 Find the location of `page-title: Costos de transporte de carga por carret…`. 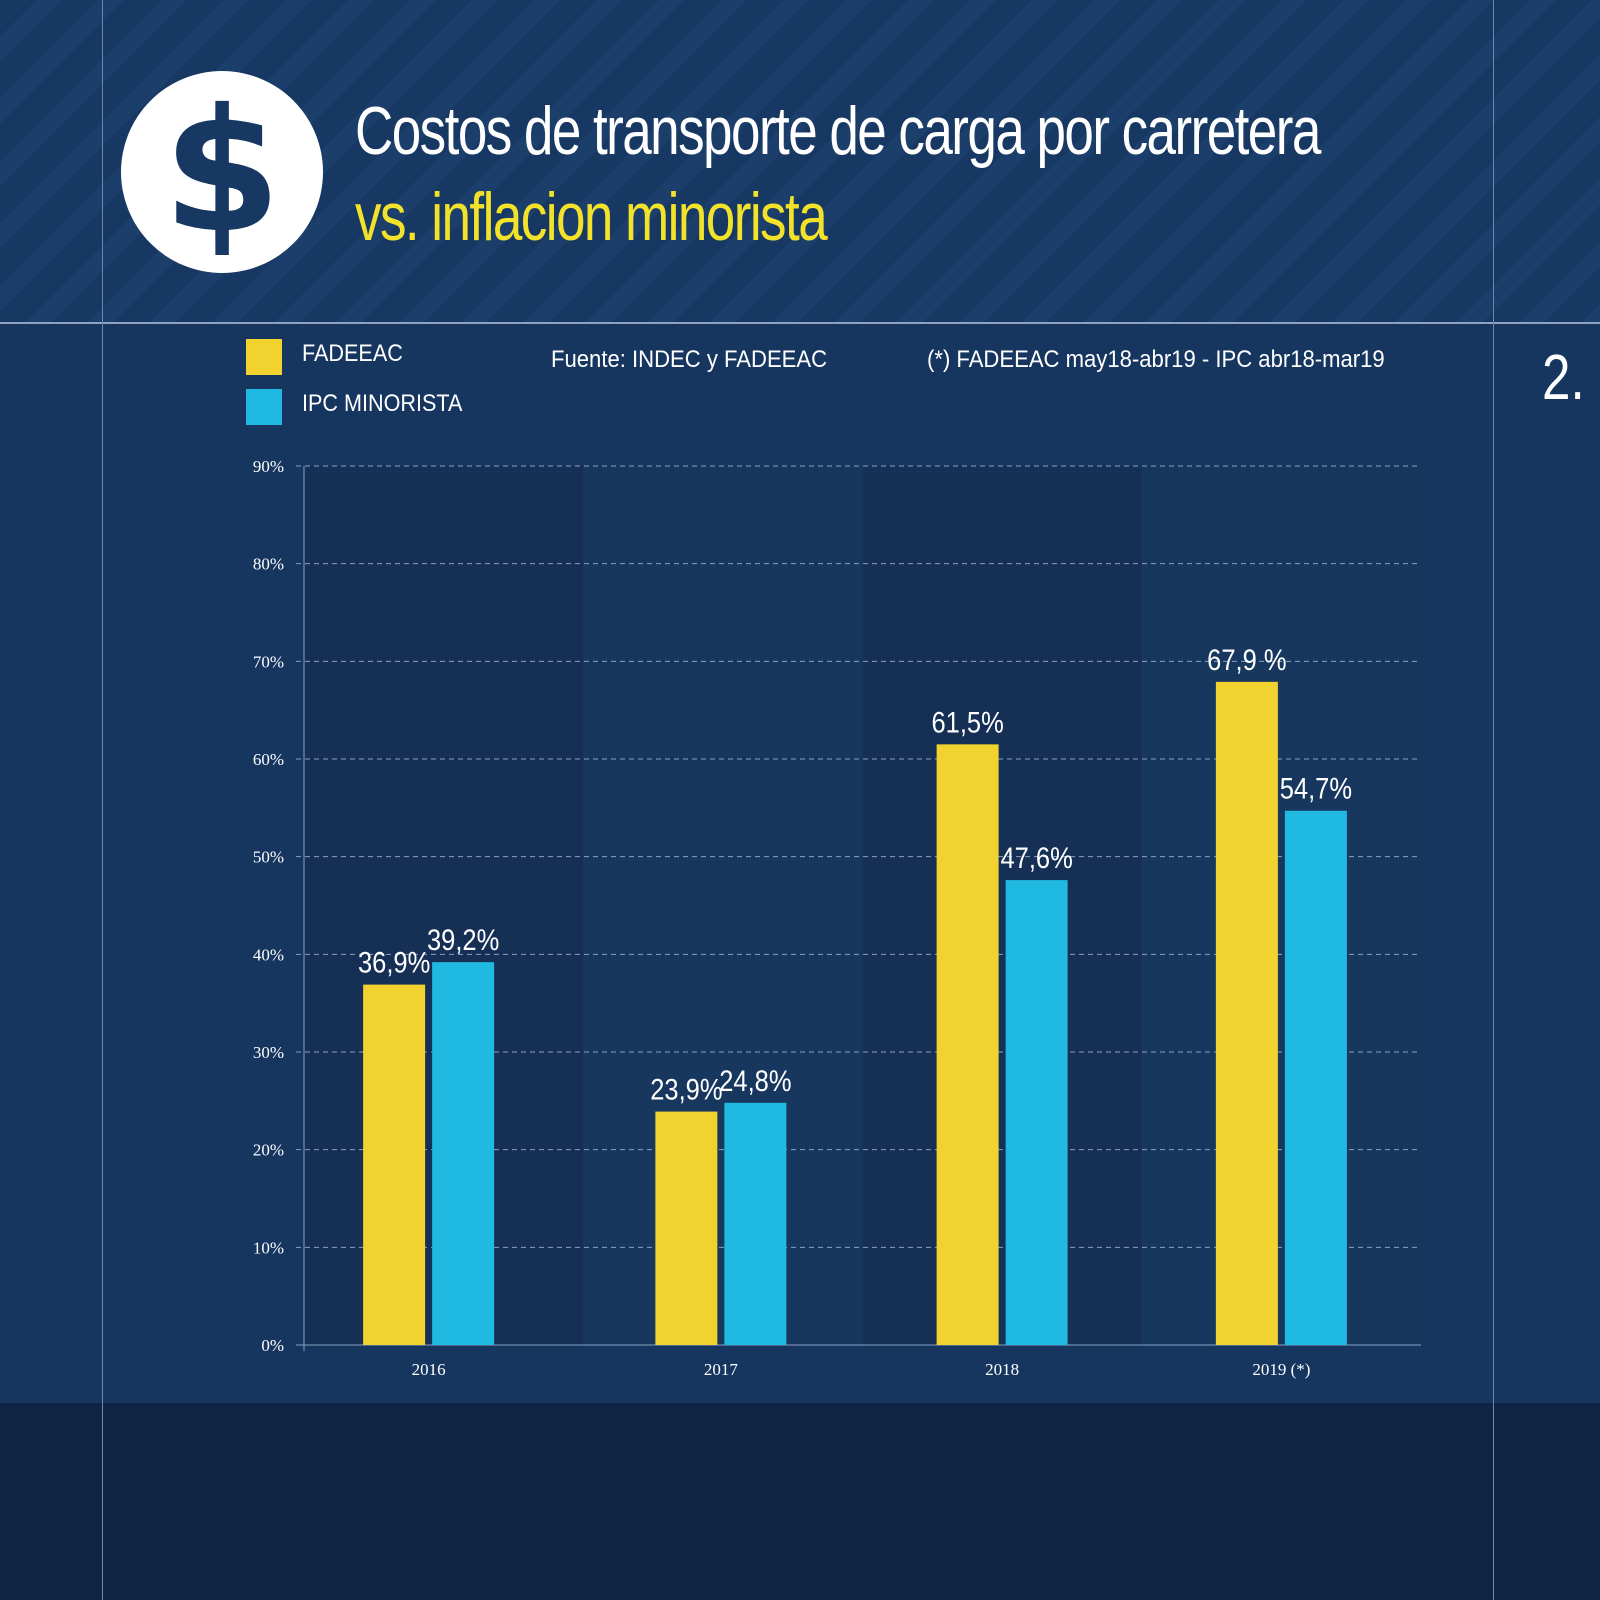

page-title: Costos de transporte de carga por carret… is located at coordinates (838, 131).